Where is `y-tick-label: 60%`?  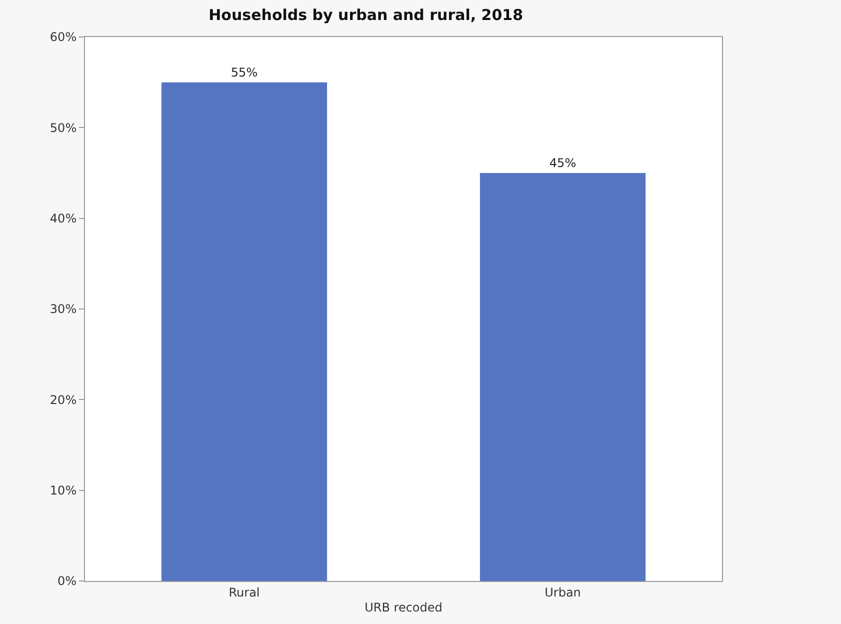 y-tick-label: 60% is located at coordinates (63, 37).